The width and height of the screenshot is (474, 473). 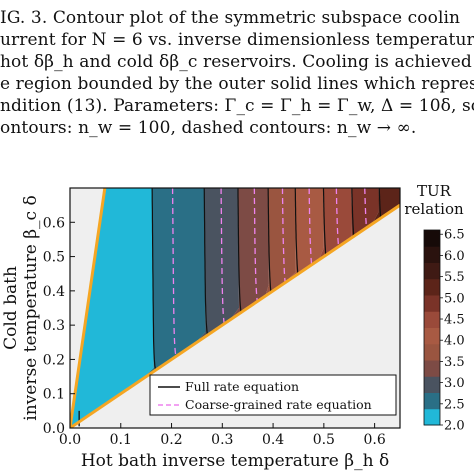 What do you see at coordinates (11, 308) in the screenshot?
I see `y-axis-title-line1: Cold bath` at bounding box center [11, 308].